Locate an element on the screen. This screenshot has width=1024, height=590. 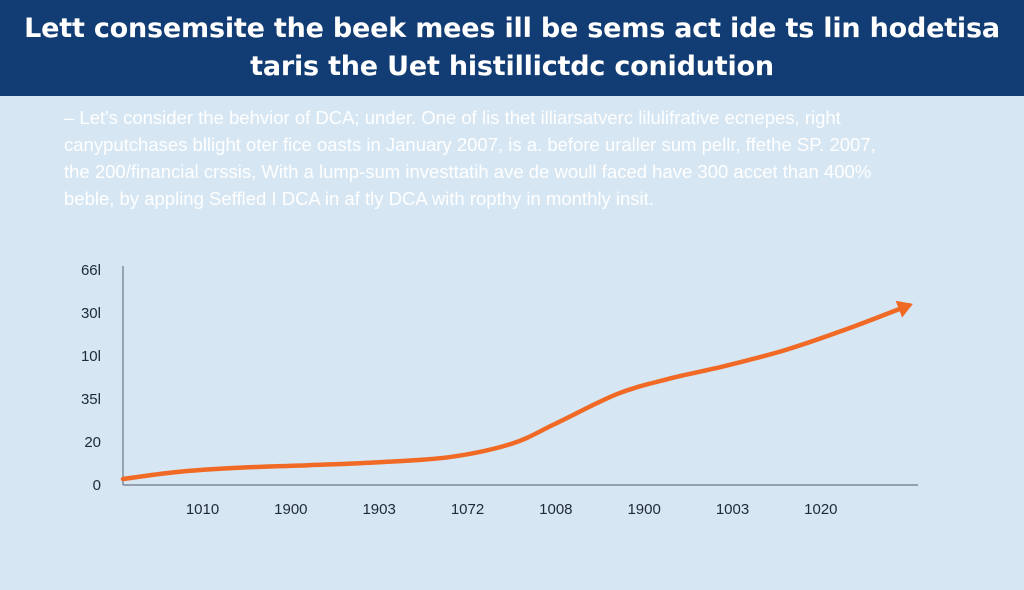
x-tick-label: 1072 is located at coordinates (467, 509).